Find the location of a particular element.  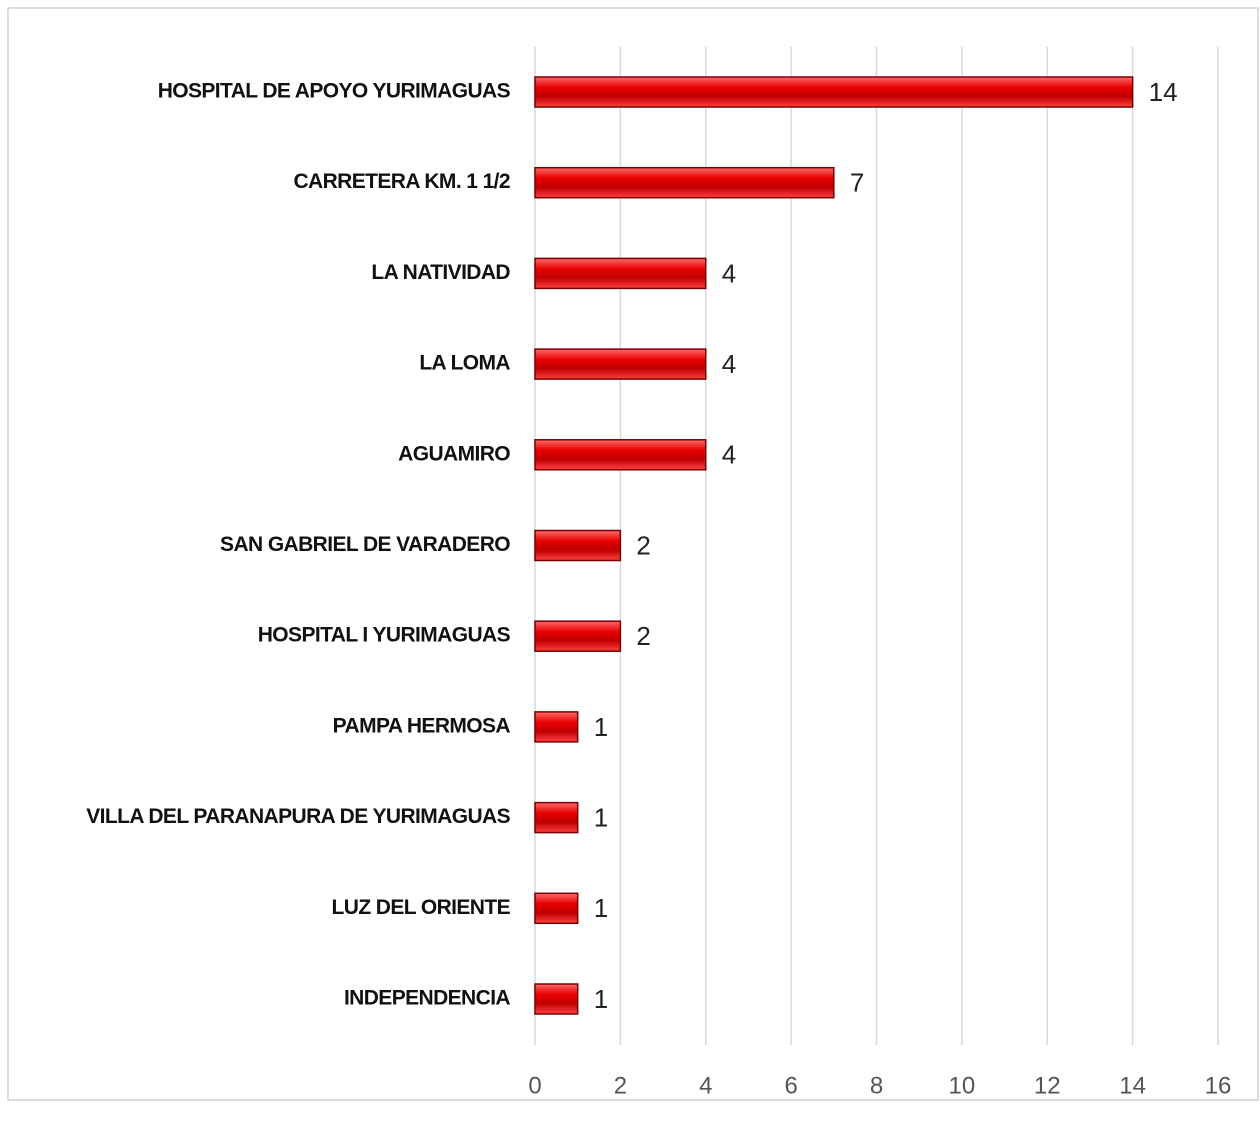

x-tick-label: 14 is located at coordinates (1132, 1085).